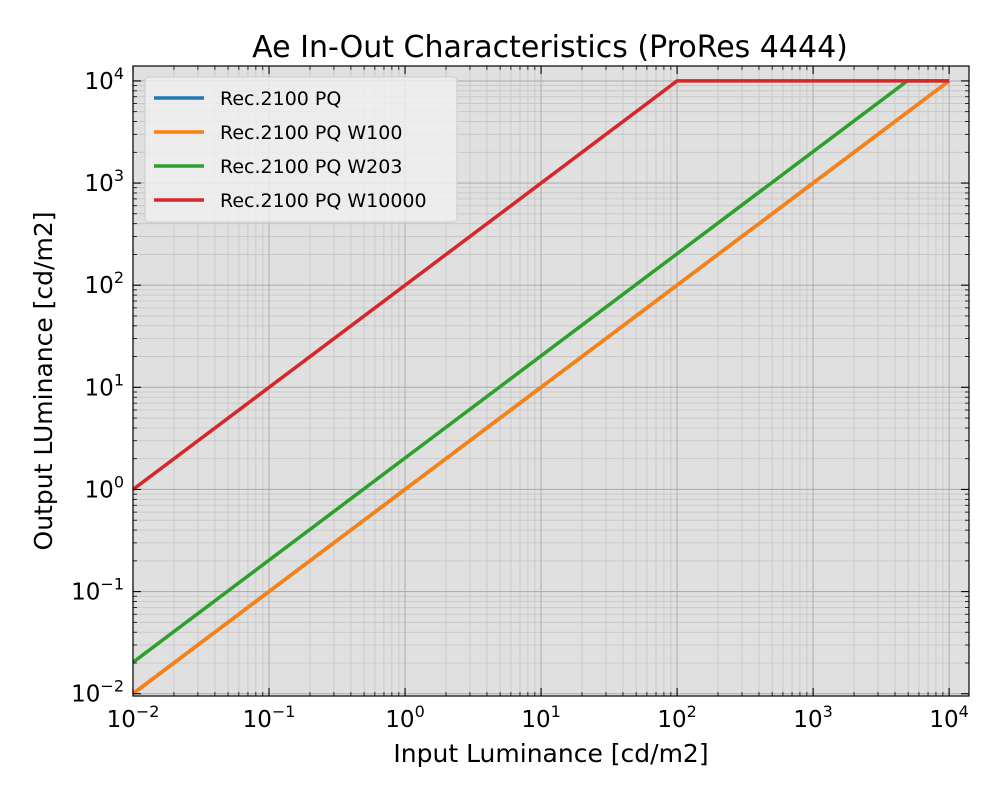 The height and width of the screenshot is (800, 1000). What do you see at coordinates (104, 283) in the screenshot?
I see `y-tick-label: 10²` at bounding box center [104, 283].